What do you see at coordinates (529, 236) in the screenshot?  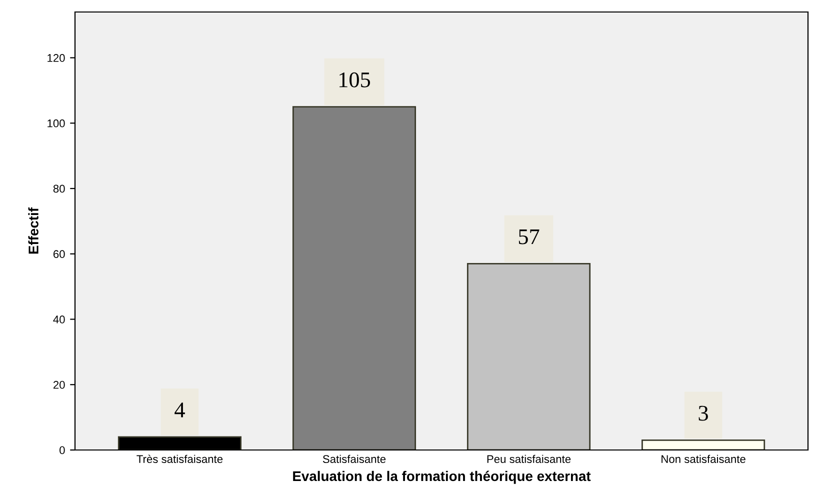 I see `data-label: 57` at bounding box center [529, 236].